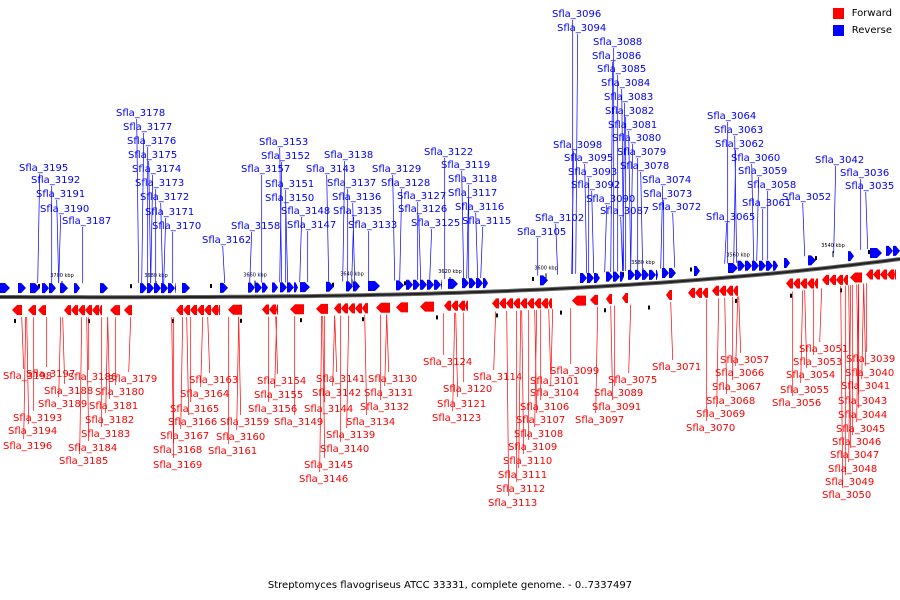 The image size is (900, 600). Describe the element at coordinates (739, 144) in the screenshot. I see `reverse-gene-label: Sfla_3062` at that location.